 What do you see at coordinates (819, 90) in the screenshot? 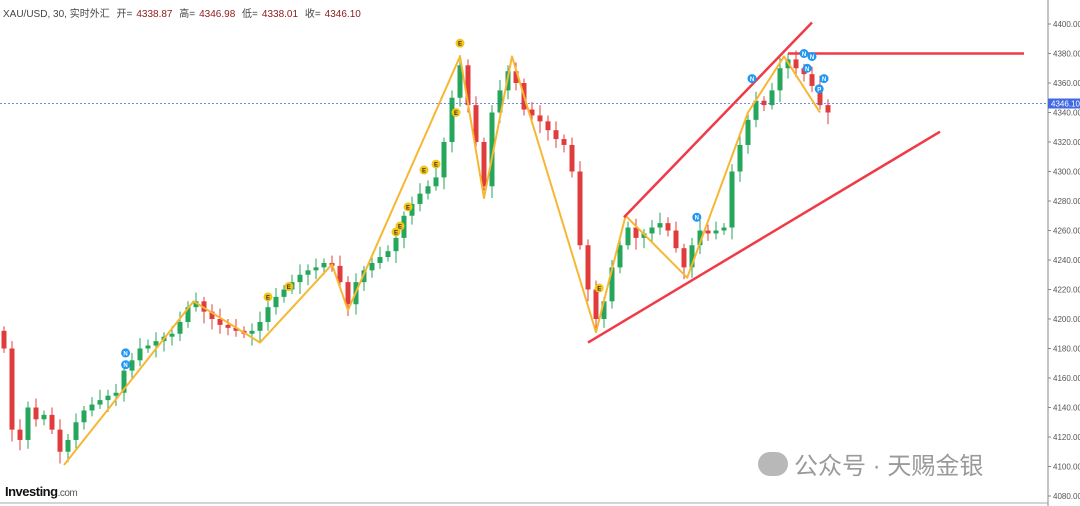
I see `signal-marker-label: P` at bounding box center [819, 90].